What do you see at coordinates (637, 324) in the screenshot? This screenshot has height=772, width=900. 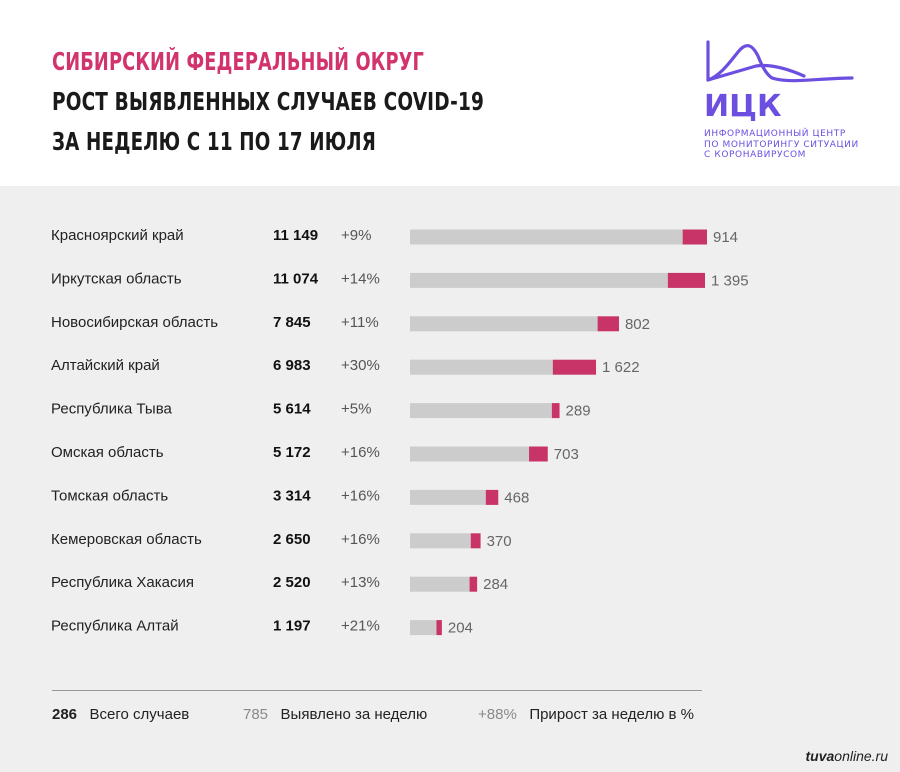 I see `weekly-cases-label: 802` at bounding box center [637, 324].